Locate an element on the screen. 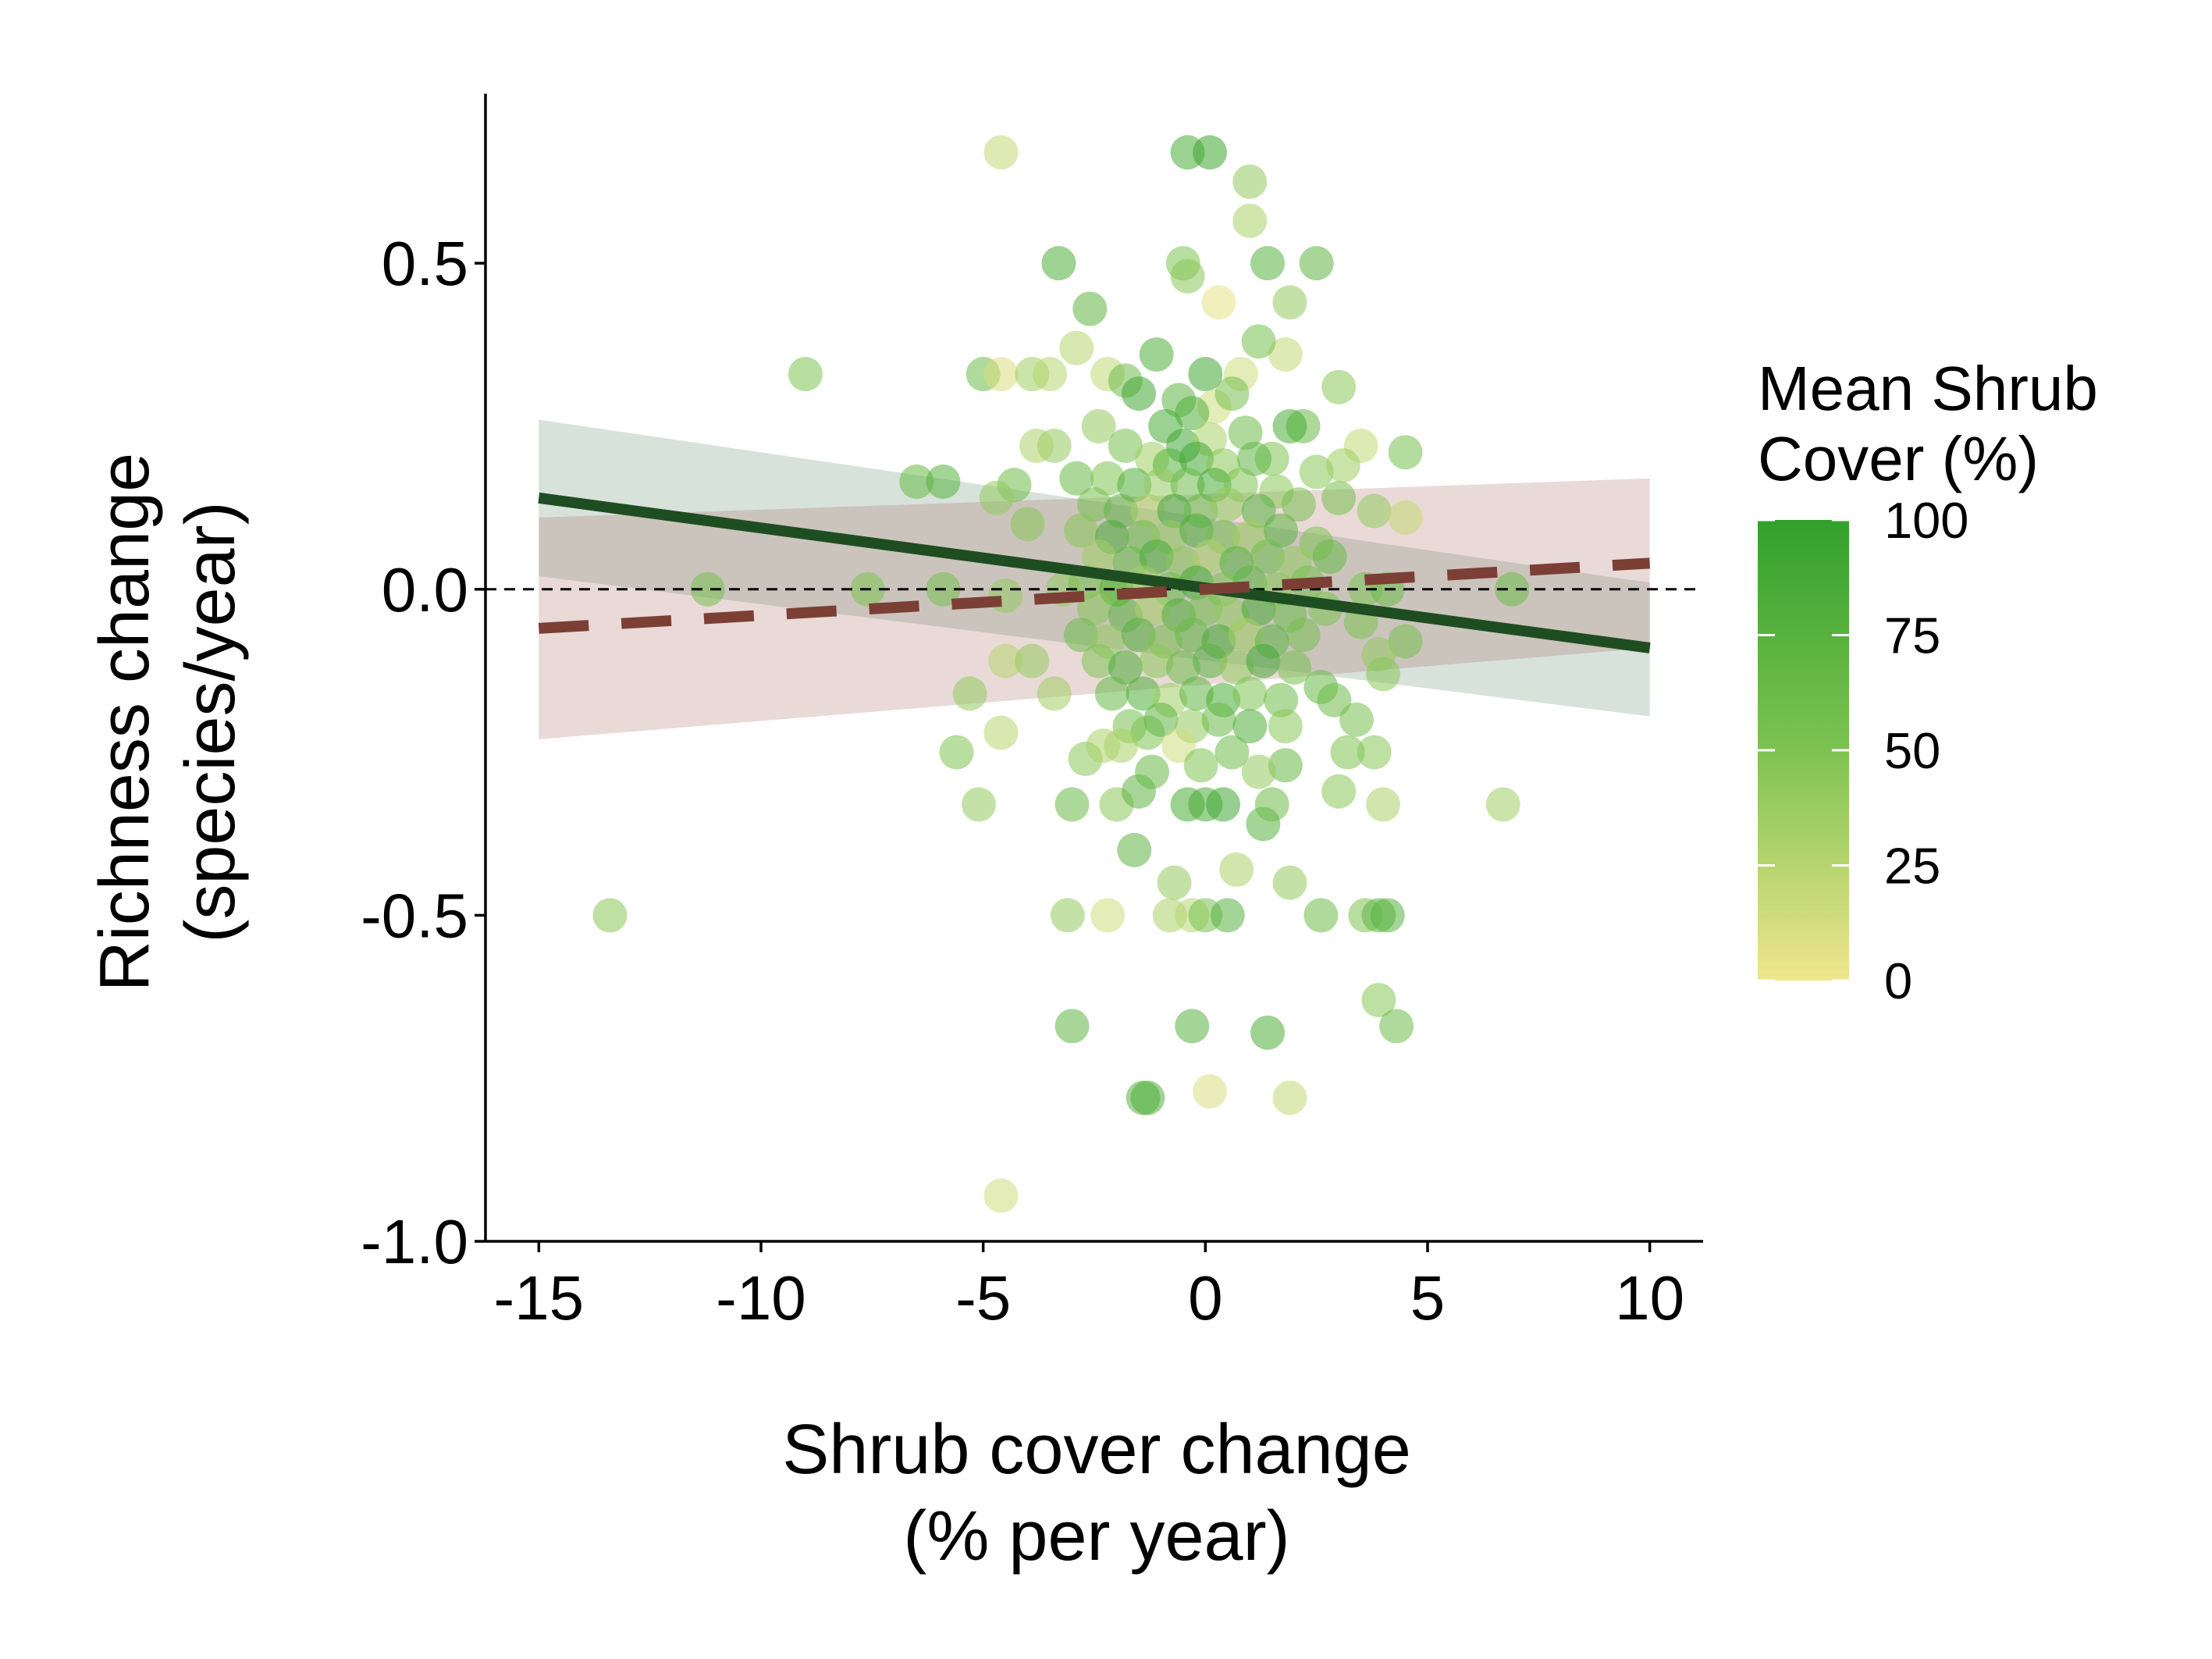  x-tick-label: 0 is located at coordinates (1205, 1298).